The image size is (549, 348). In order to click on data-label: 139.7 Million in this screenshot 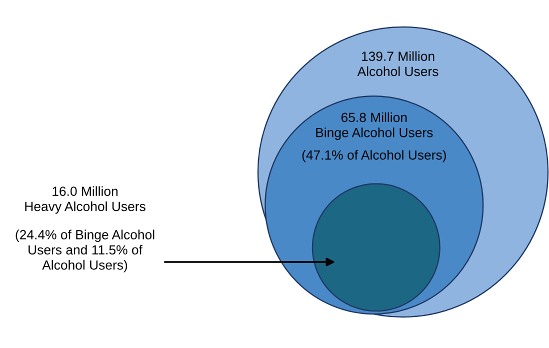, I will do `click(398, 56)`.